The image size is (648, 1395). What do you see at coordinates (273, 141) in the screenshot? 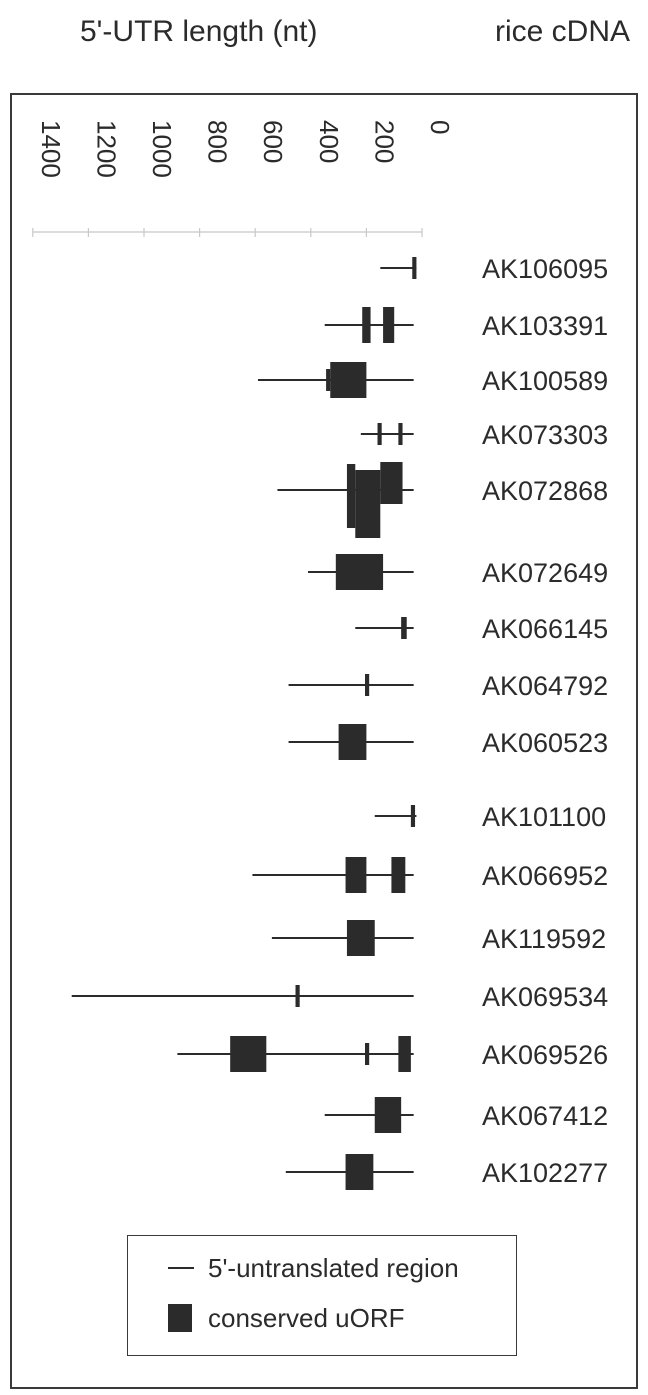
I see `x-tick-label: 600` at bounding box center [273, 141].